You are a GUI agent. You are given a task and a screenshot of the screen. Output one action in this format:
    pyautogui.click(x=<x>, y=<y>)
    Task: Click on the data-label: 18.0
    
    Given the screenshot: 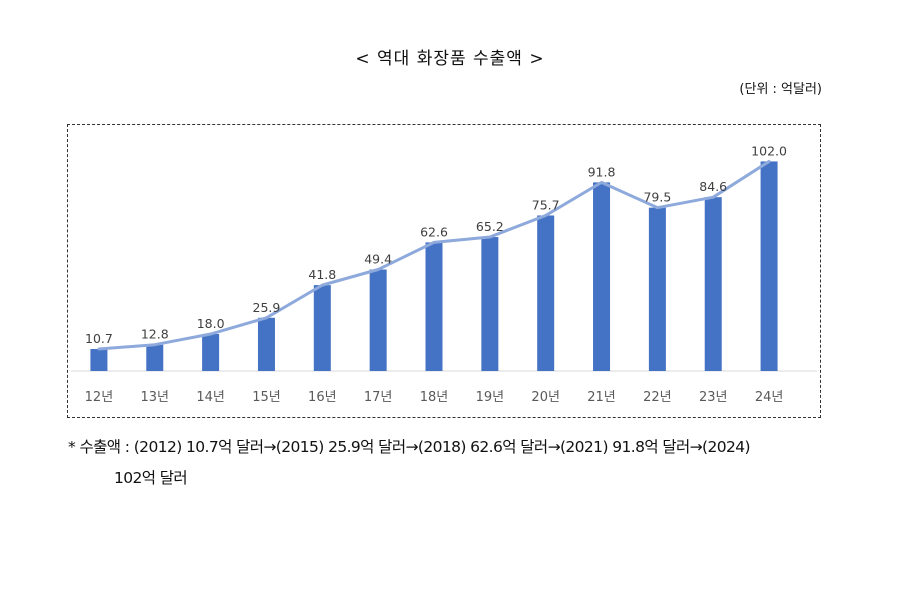 What is the action you would take?
    pyautogui.click(x=211, y=323)
    